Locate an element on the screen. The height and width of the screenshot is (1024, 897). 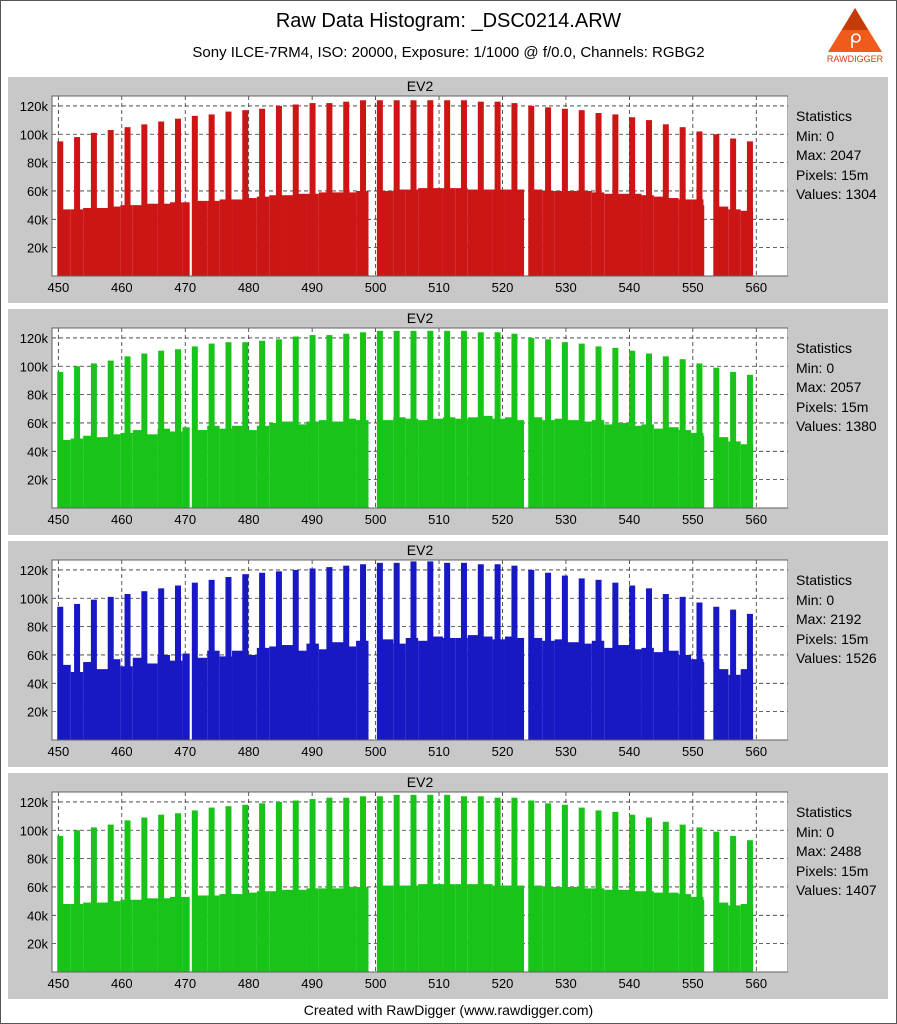
y-tick-label: 100k is located at coordinates (34, 598).